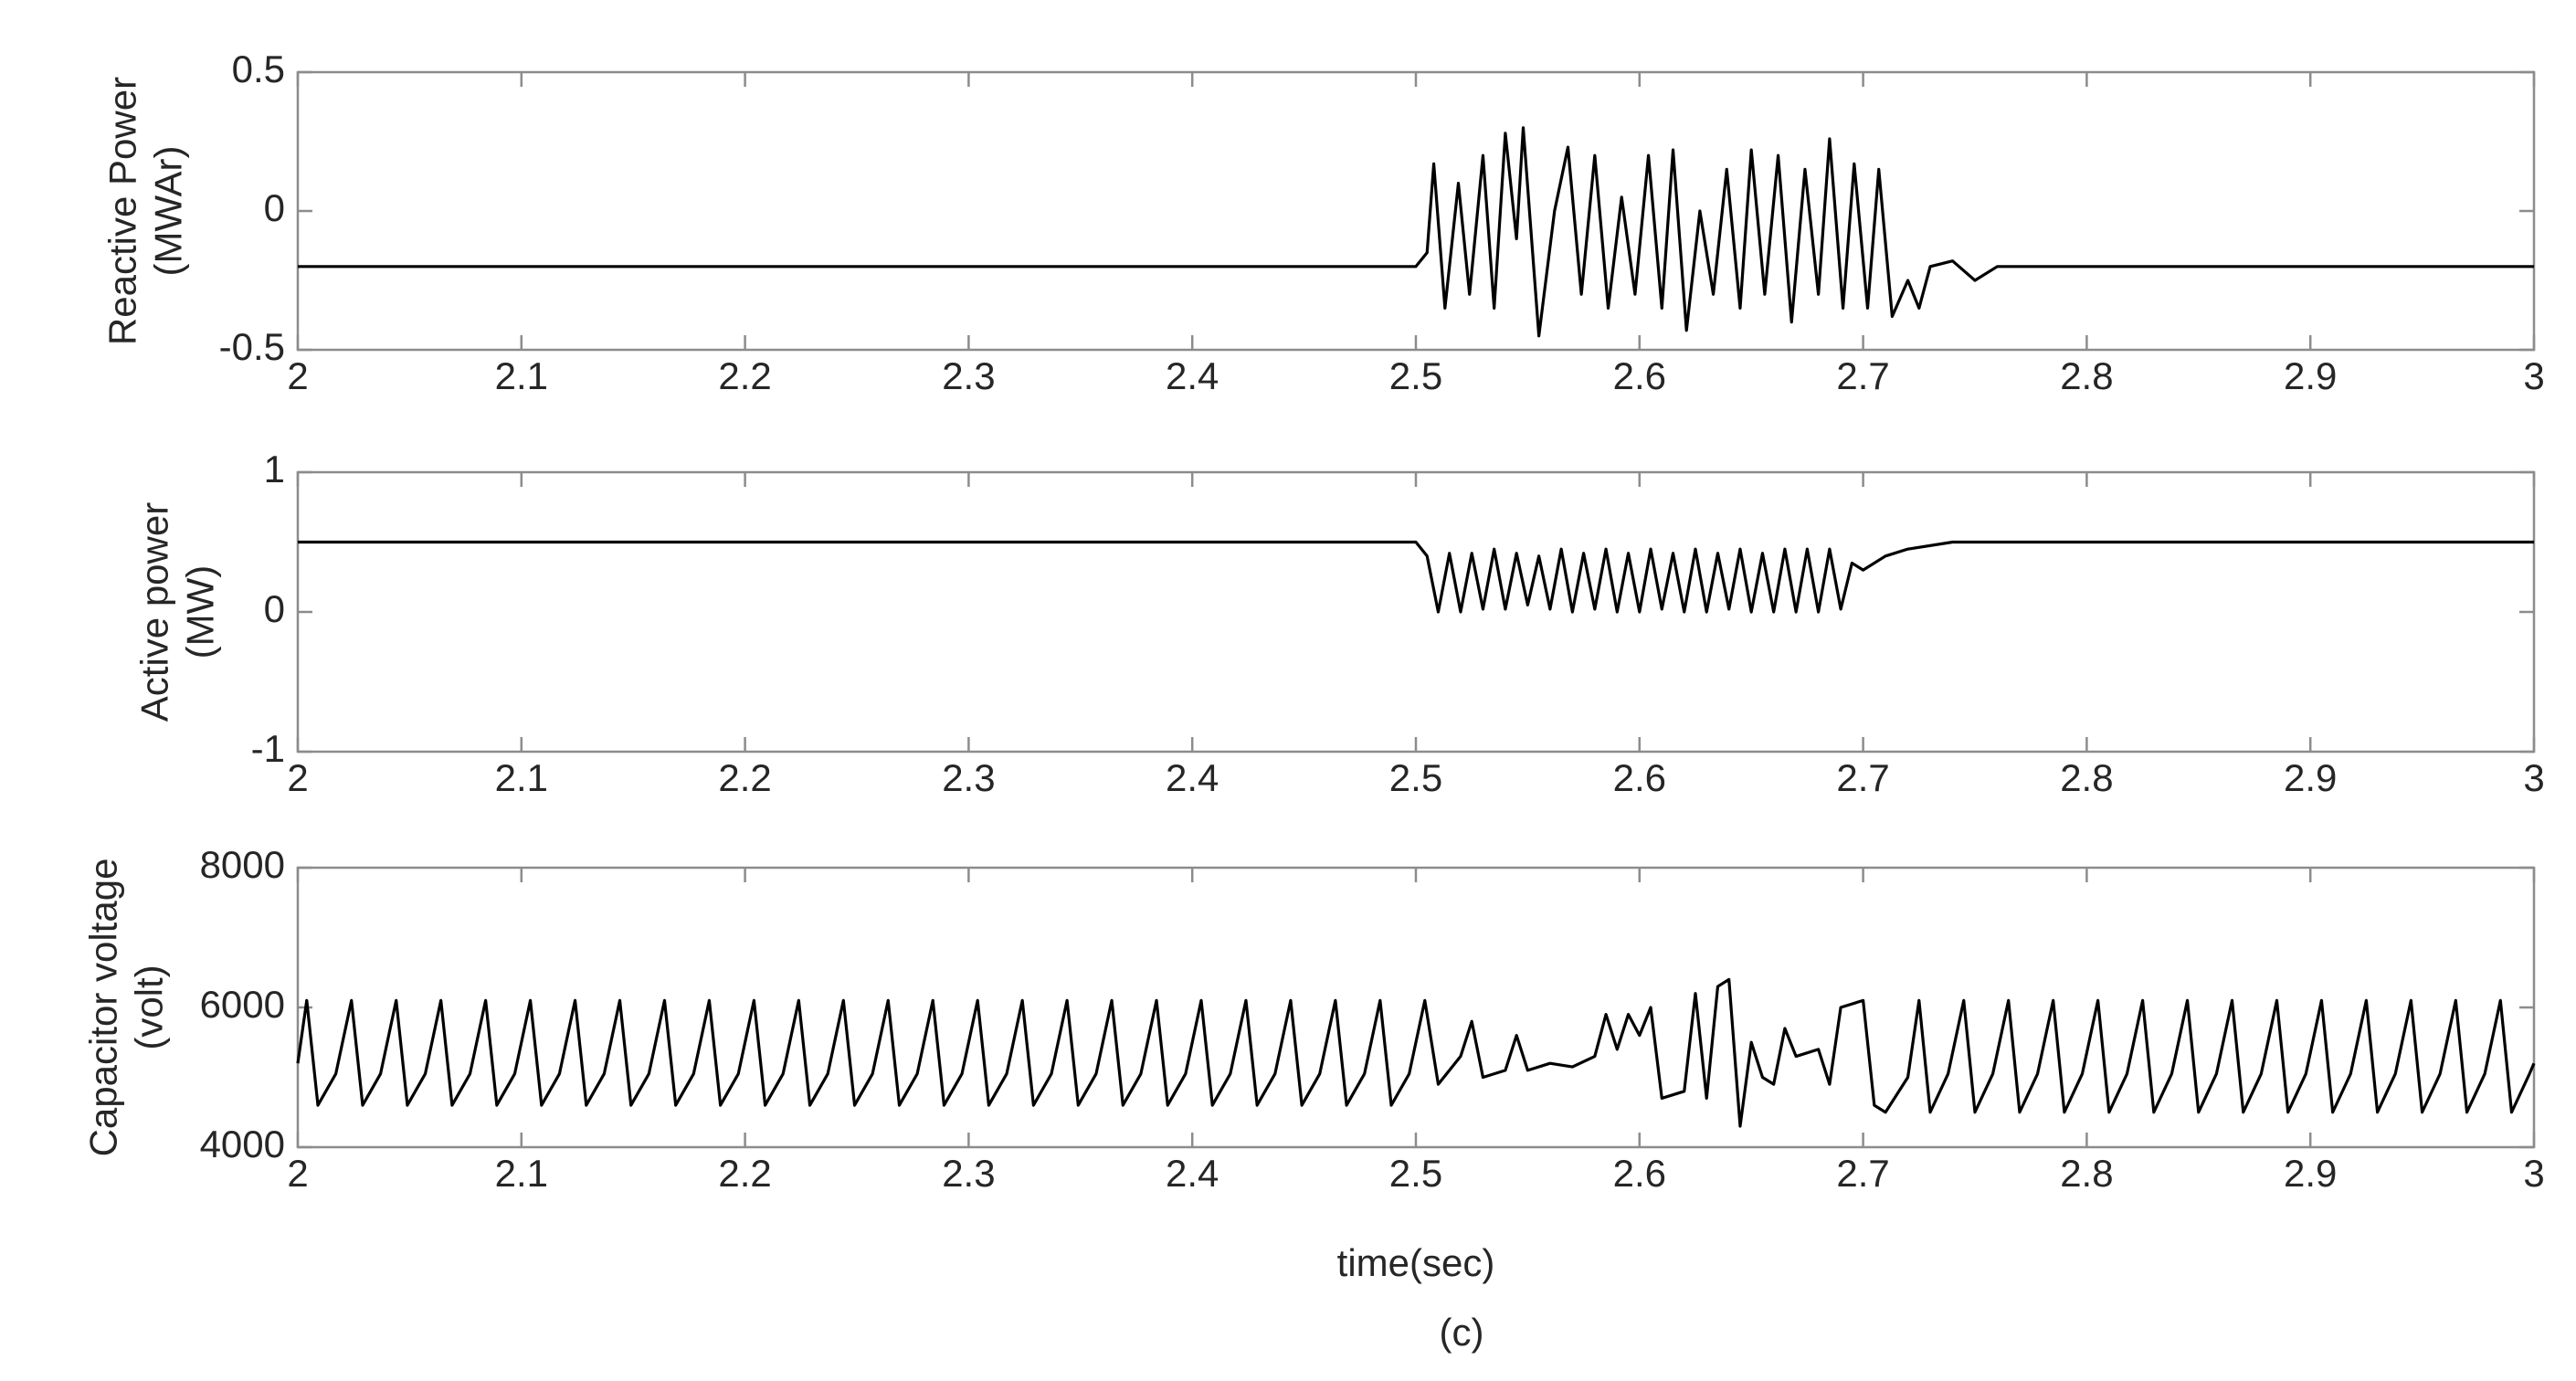 Image resolution: width=2576 pixels, height=1381 pixels. What do you see at coordinates (268, 749) in the screenshot?
I see `y-tick-label: -1` at bounding box center [268, 749].